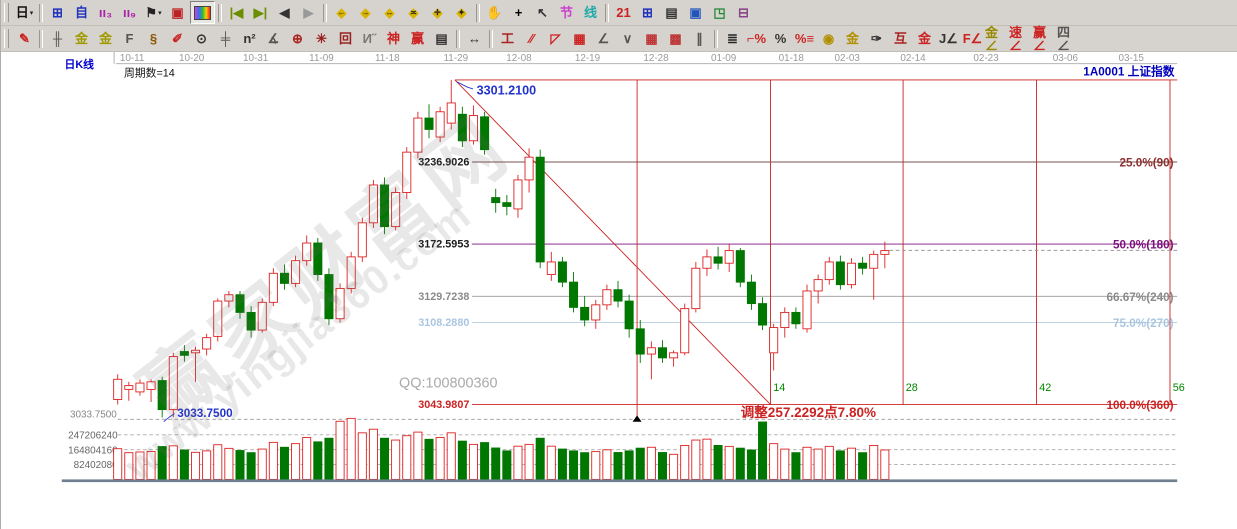 The width and height of the screenshot is (1237, 529). I want to click on calculator-icon: ⊞, so click(647, 12).